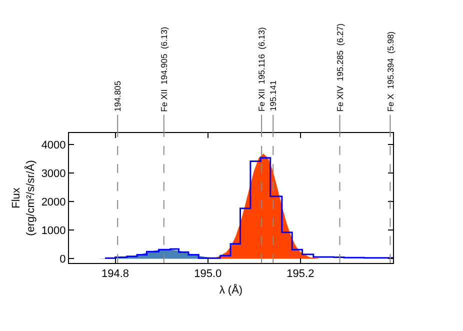  What do you see at coordinates (116, 274) in the screenshot?
I see `x-tick-label: 194.8` at bounding box center [116, 274].